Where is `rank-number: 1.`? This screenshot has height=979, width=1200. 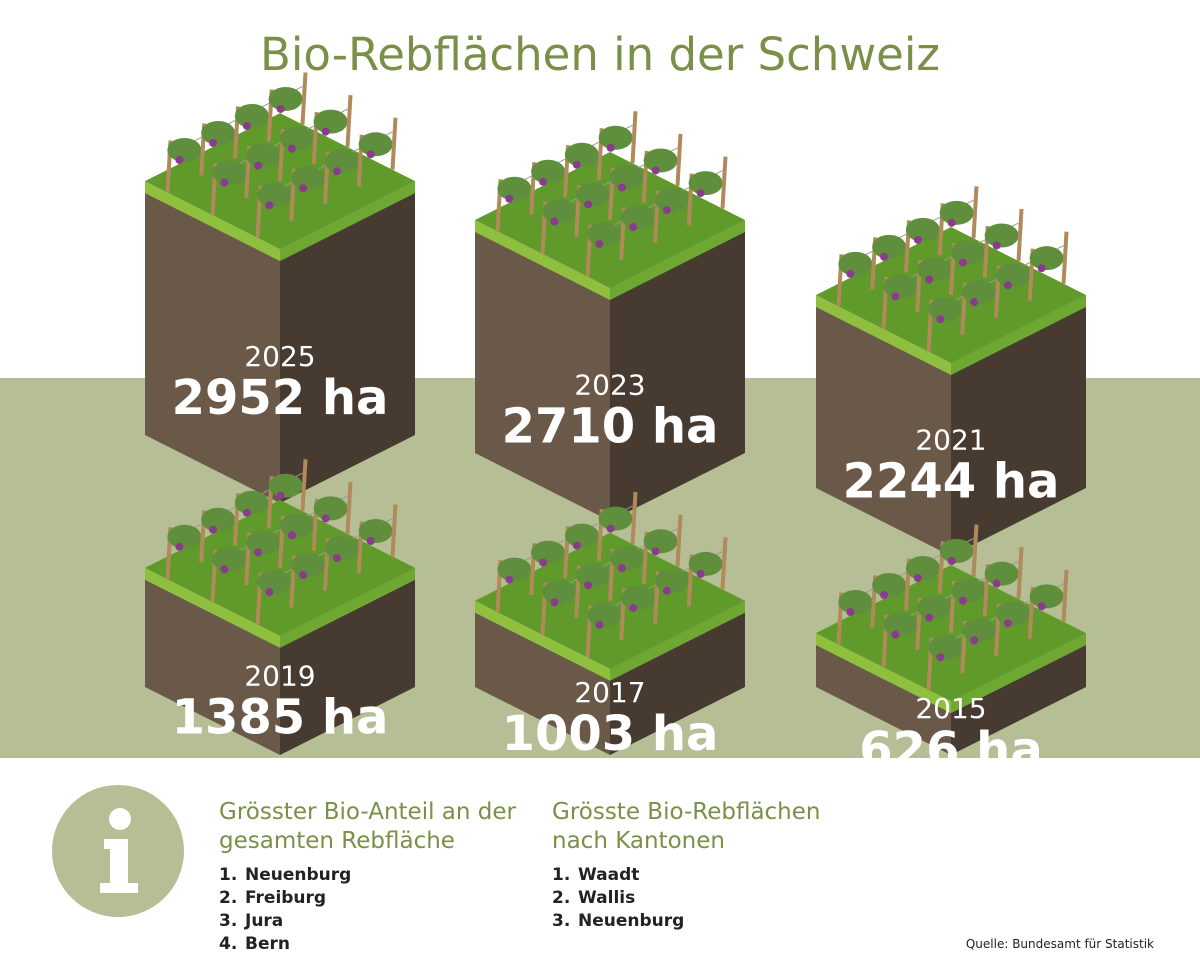
rank-number: 1. is located at coordinates (561, 875).